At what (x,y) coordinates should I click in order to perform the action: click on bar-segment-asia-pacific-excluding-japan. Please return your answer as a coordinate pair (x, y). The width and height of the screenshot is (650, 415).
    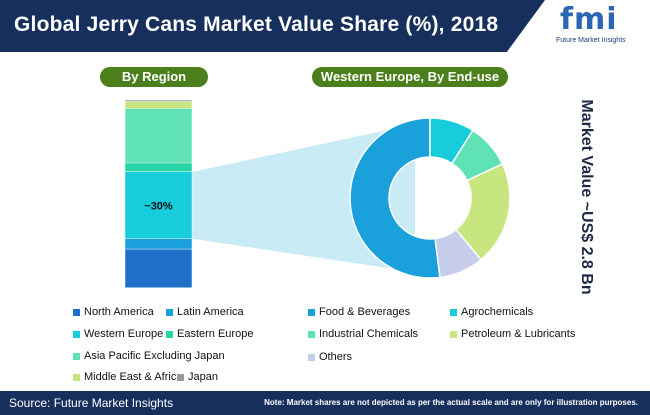
    Looking at the image, I should click on (158, 135).